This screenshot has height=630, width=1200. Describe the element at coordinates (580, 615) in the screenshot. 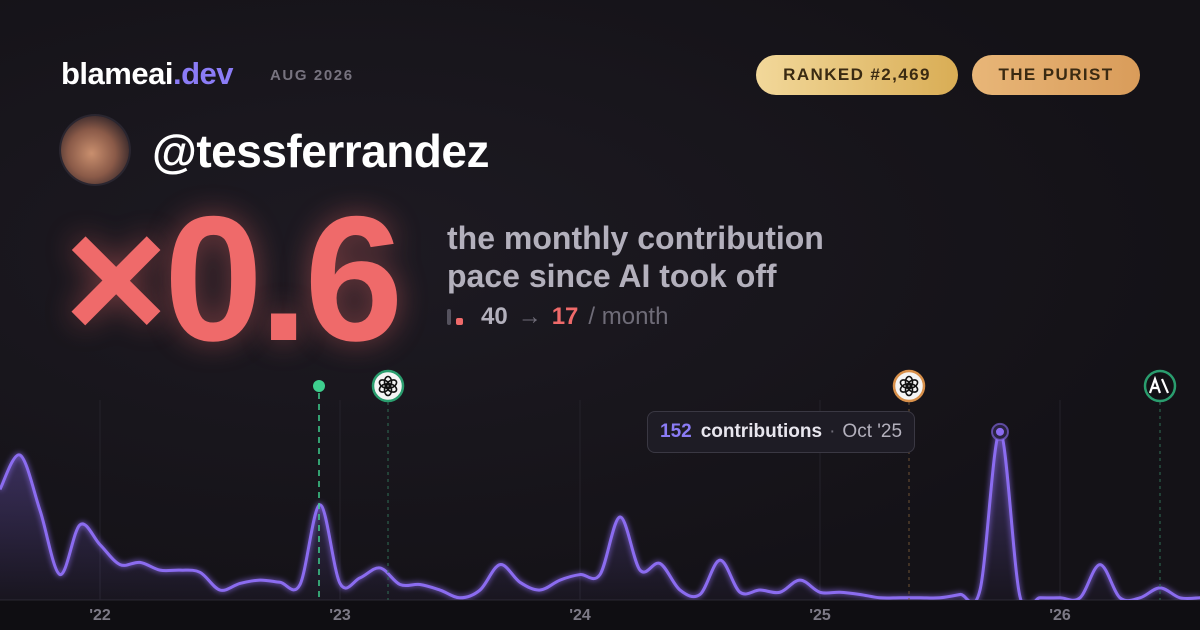

I see `x-tick-label: '24` at that location.